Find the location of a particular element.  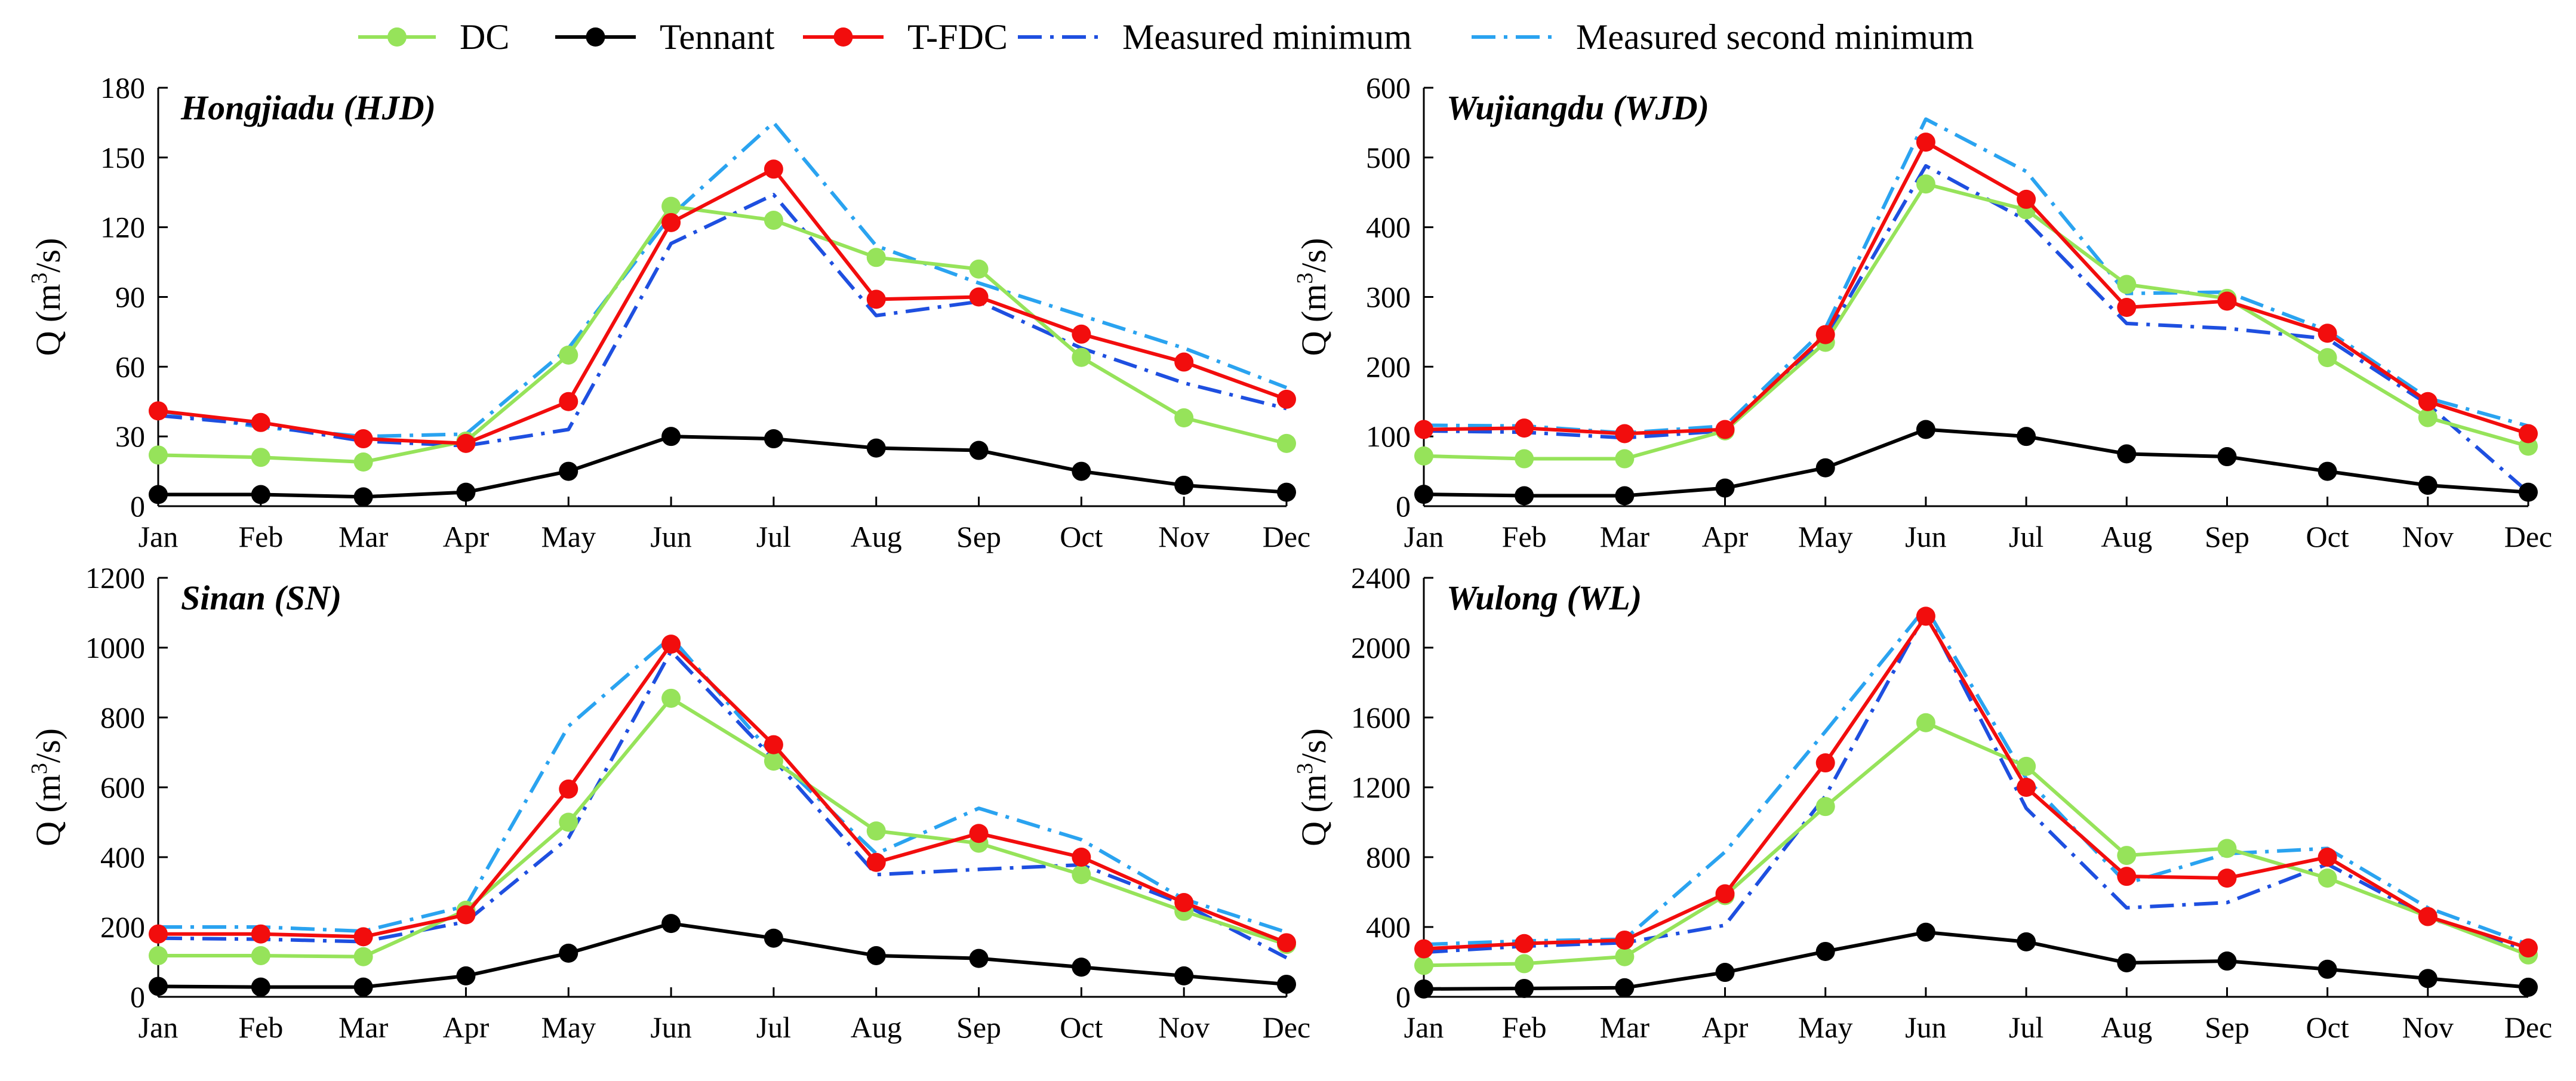

legend-marker-dc is located at coordinates (397, 37).